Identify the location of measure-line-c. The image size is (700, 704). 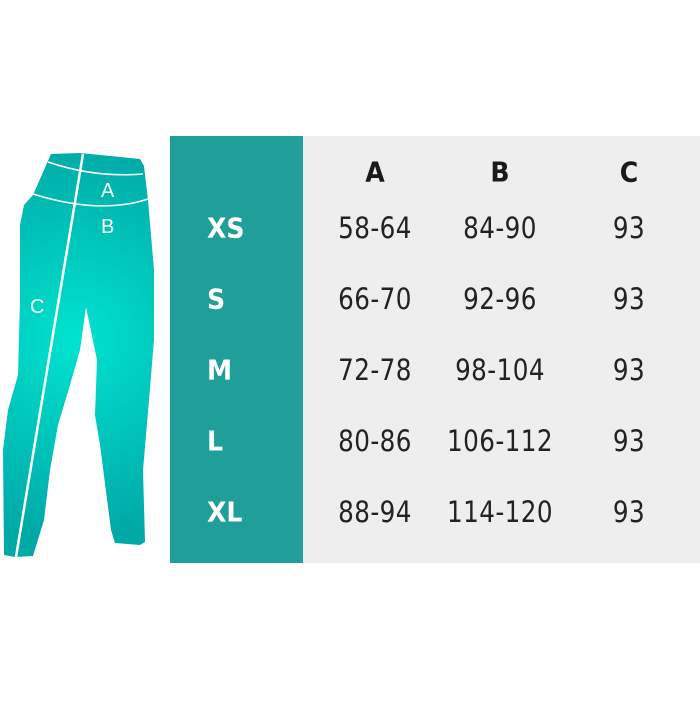
(49, 355).